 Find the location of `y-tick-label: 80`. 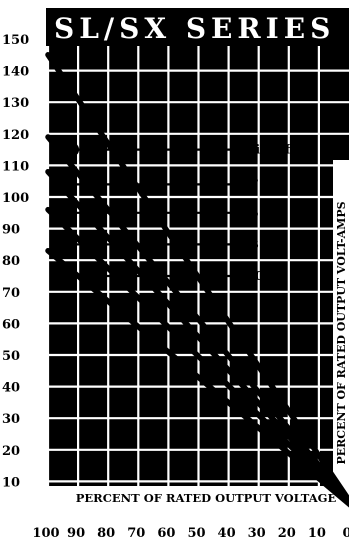

y-tick-label: 80 is located at coordinates (11, 261).